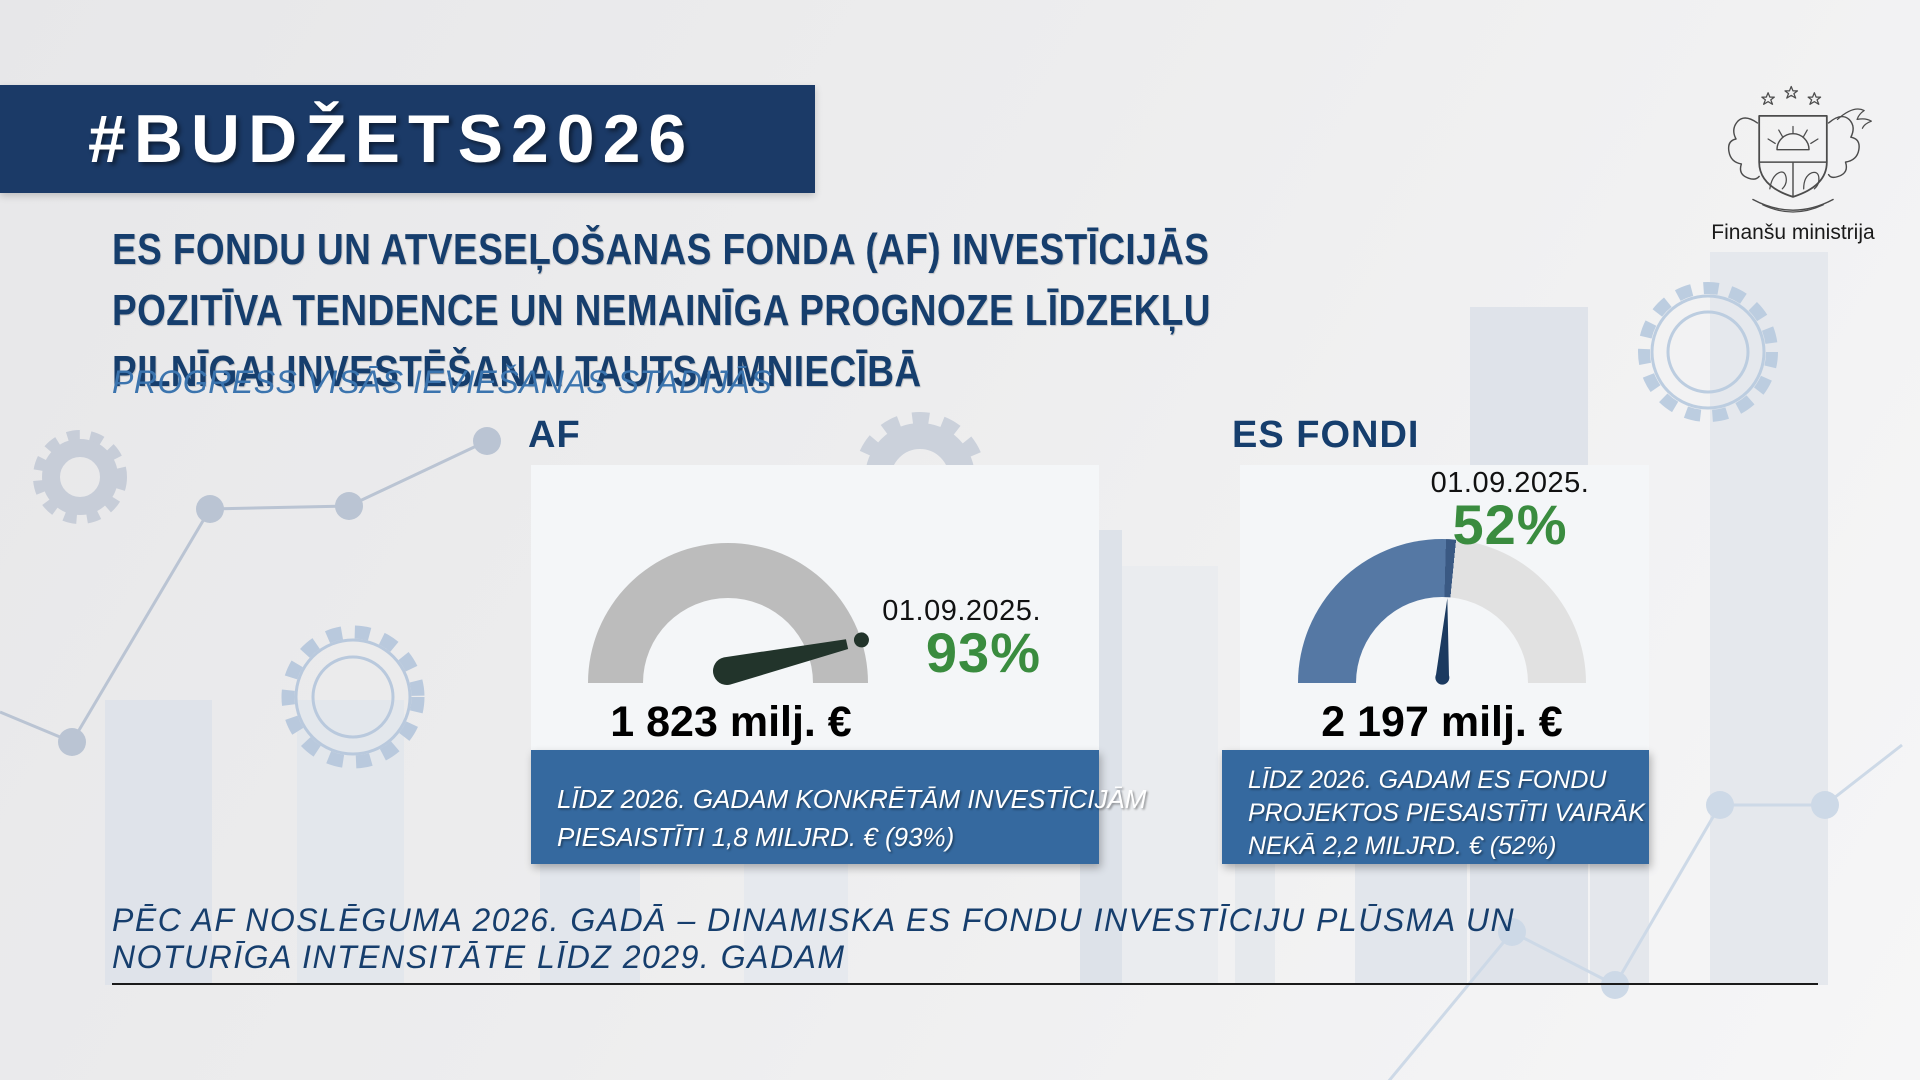  Describe the element at coordinates (391, 139) in the screenshot. I see `banner-title: #BUDŽETS2026` at that location.